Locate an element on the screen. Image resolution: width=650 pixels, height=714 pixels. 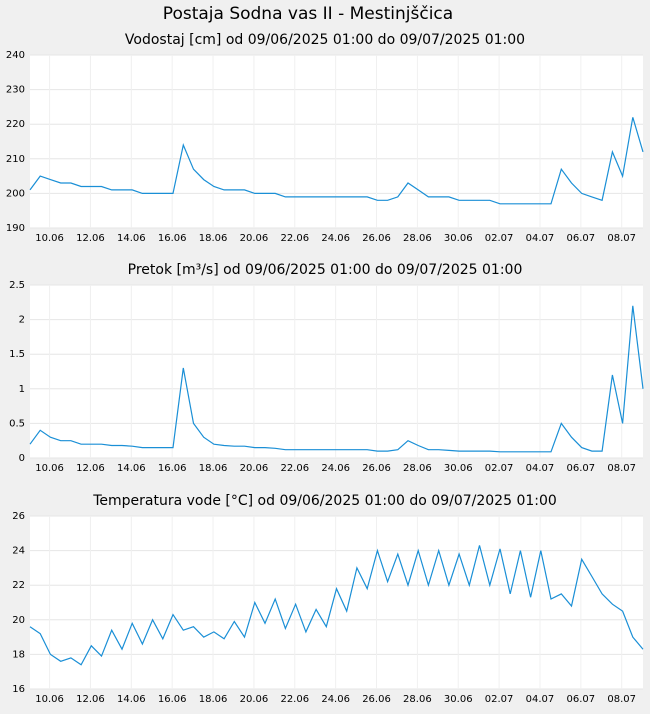
y-tick-label: 1.5 is located at coordinates (17, 354).